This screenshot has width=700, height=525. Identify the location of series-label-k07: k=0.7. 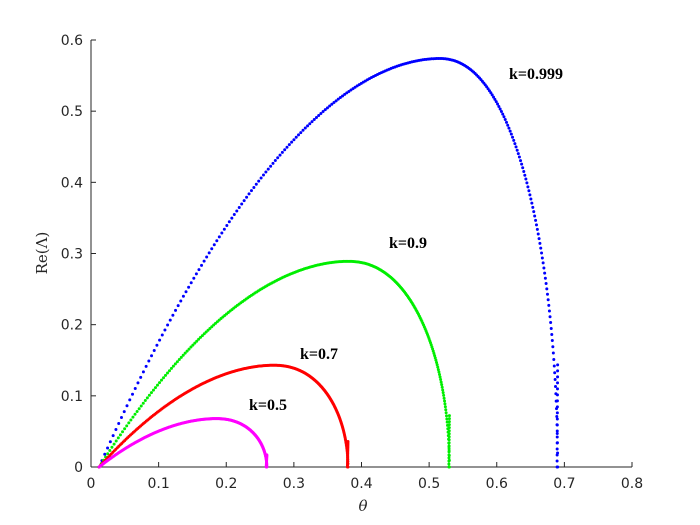
(319, 354).